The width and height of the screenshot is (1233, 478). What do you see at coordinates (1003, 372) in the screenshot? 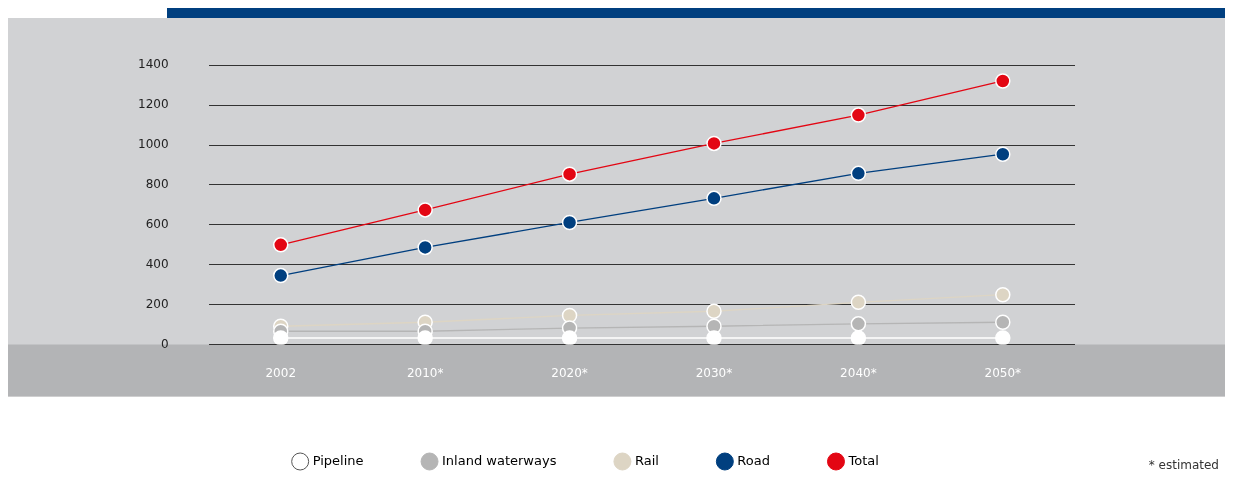
I see `x-tick-label: 2050*` at bounding box center [1003, 372].